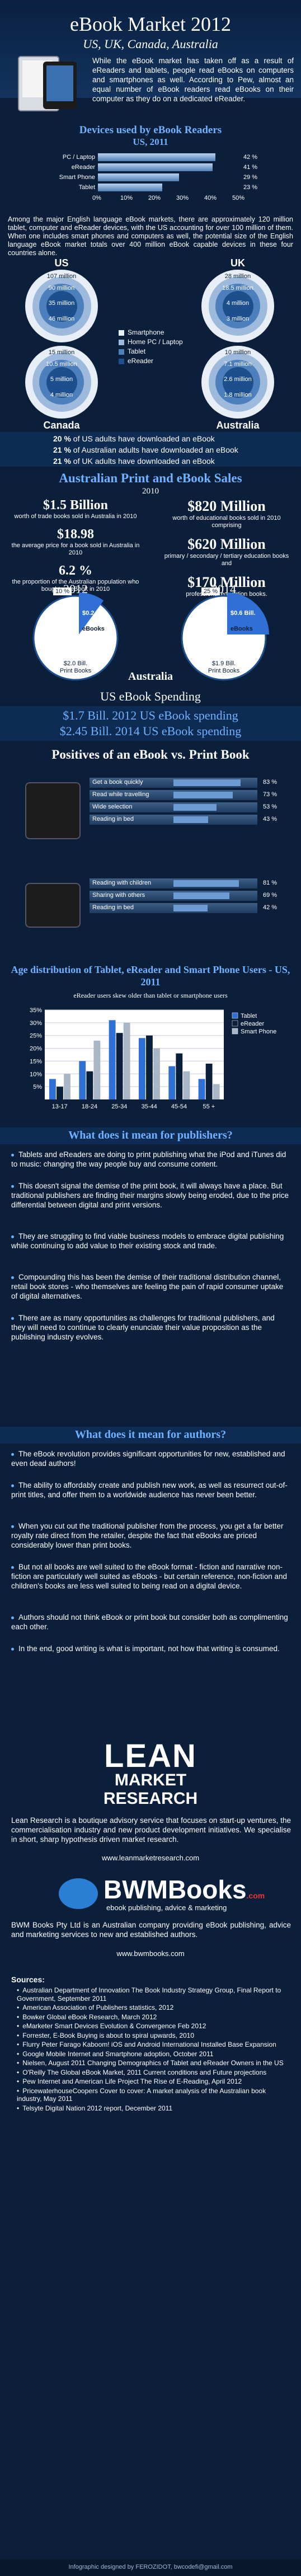 This screenshot has height=2576, width=301. What do you see at coordinates (226, 506) in the screenshot?
I see `sales-big: $820 Million` at bounding box center [226, 506].